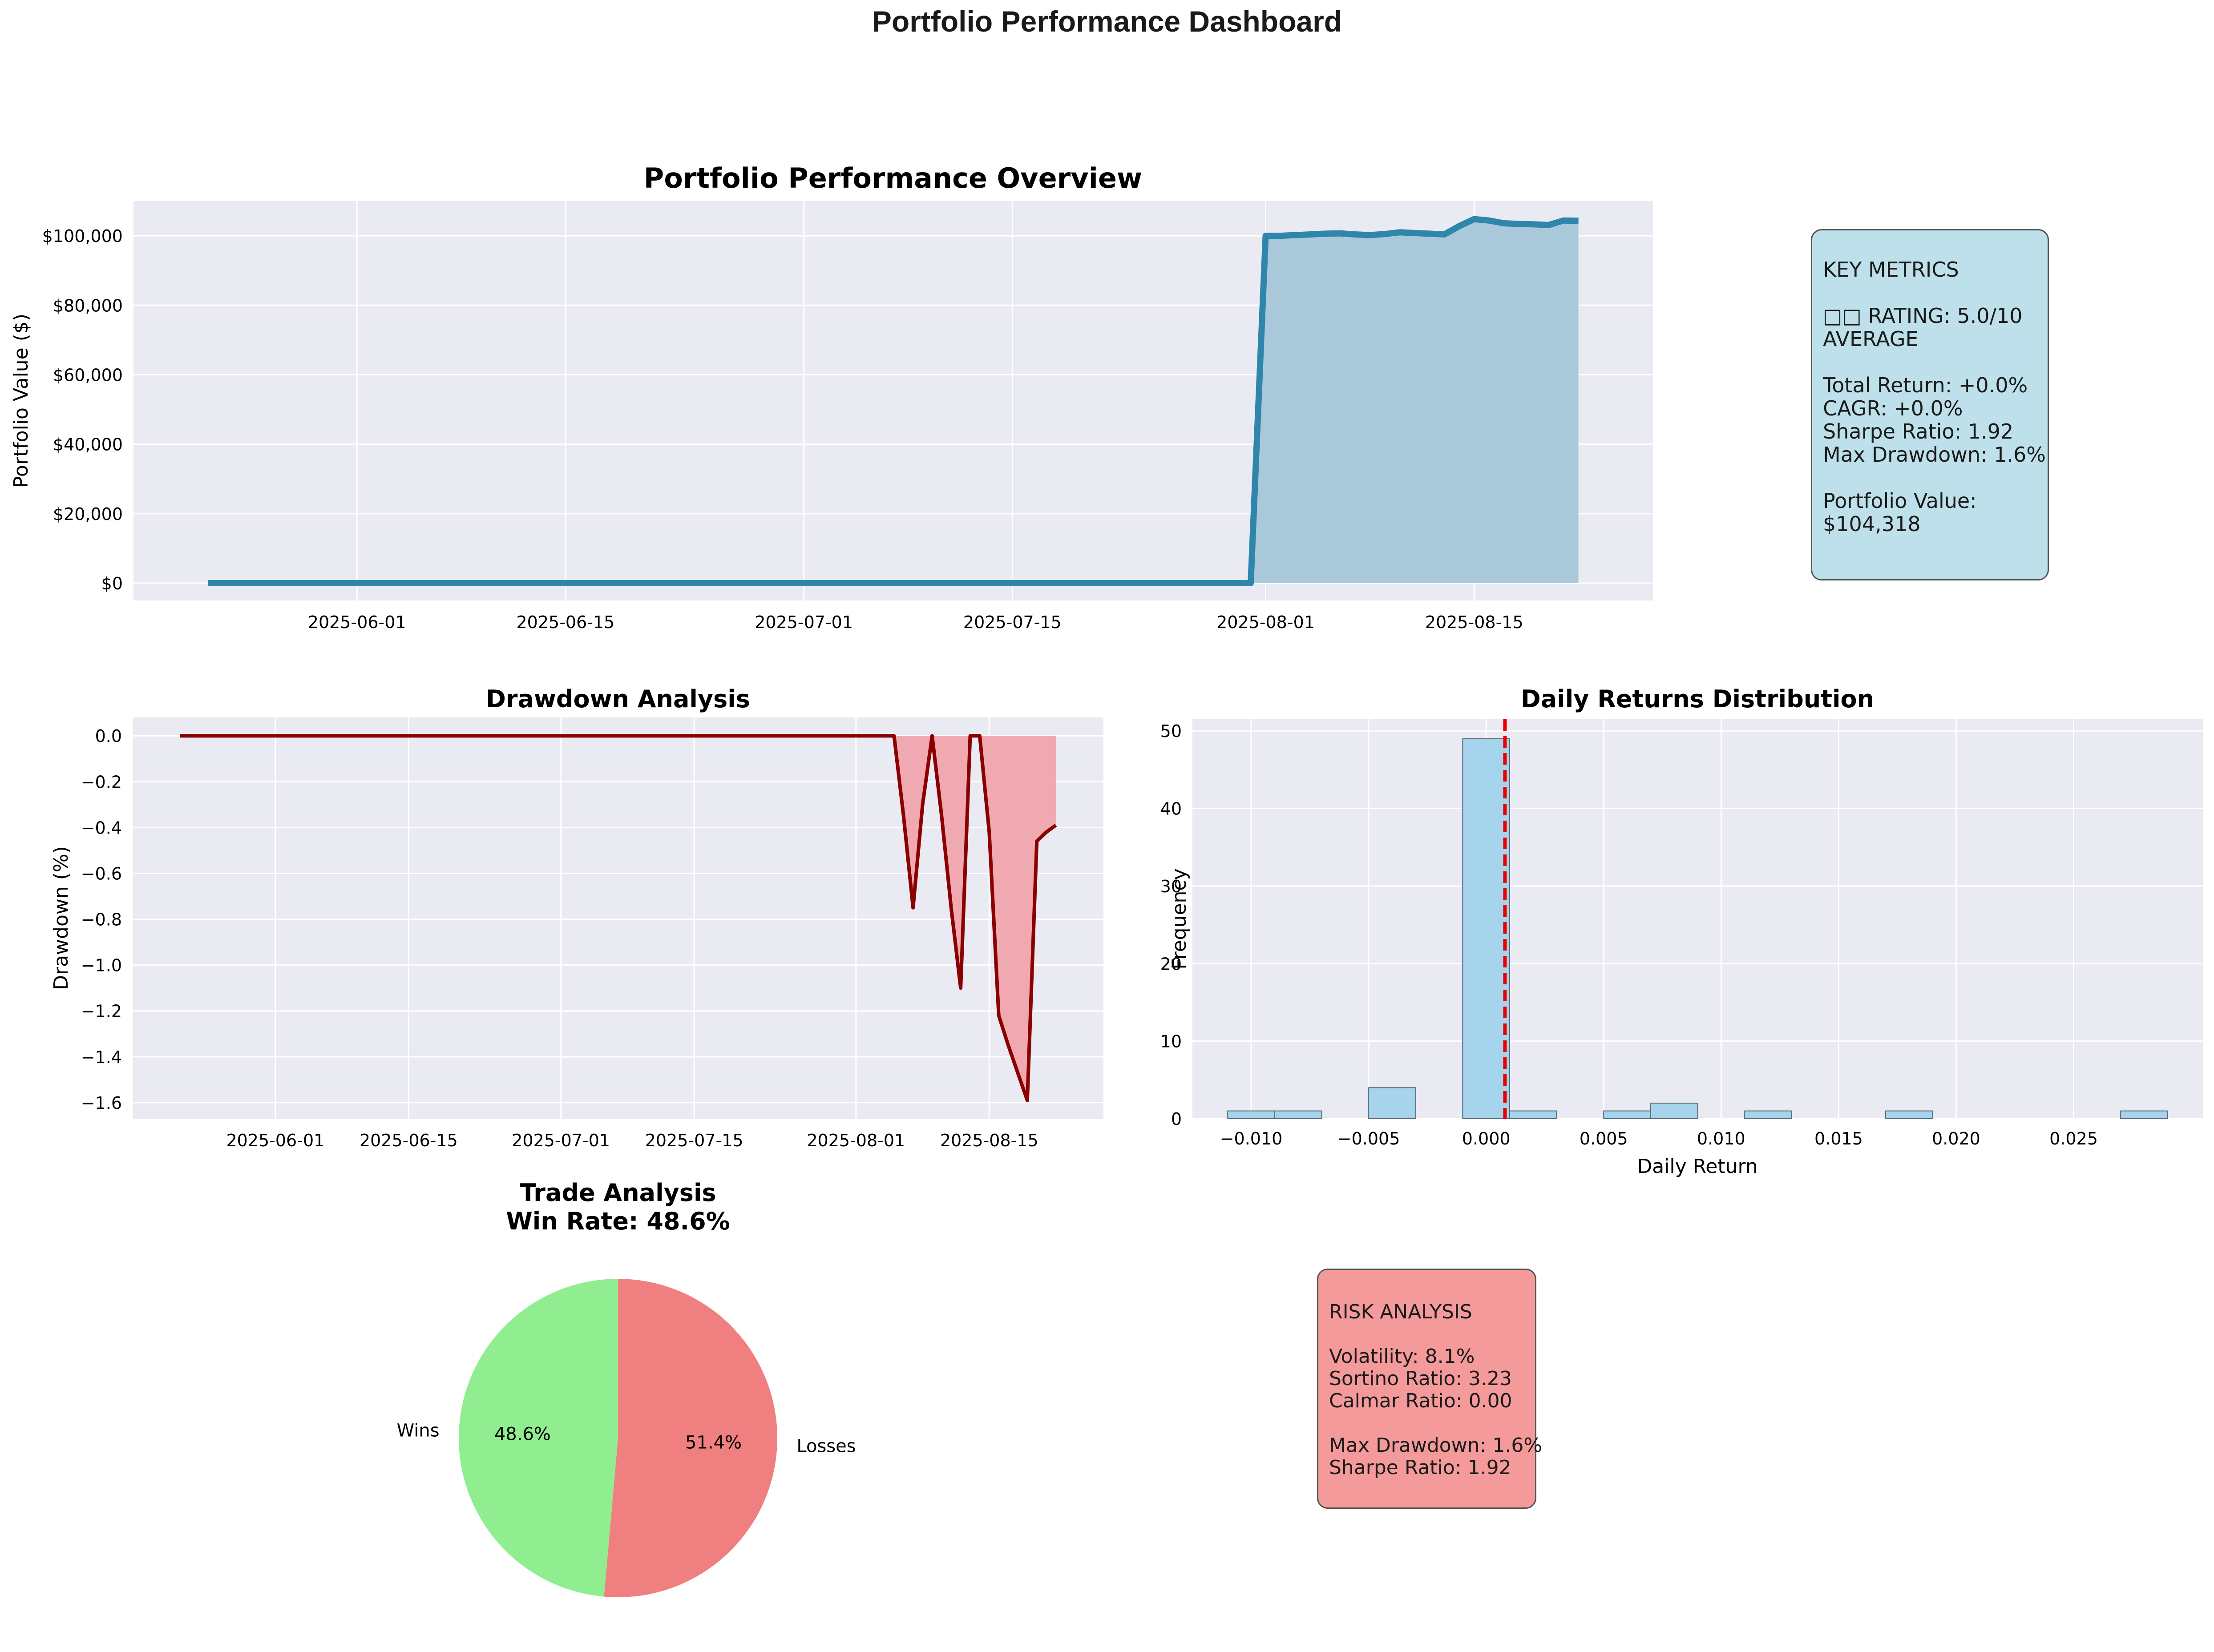 This screenshot has width=2214, height=1652. What do you see at coordinates (101, 828) in the screenshot?
I see `y-tick-label: −0.4` at bounding box center [101, 828].